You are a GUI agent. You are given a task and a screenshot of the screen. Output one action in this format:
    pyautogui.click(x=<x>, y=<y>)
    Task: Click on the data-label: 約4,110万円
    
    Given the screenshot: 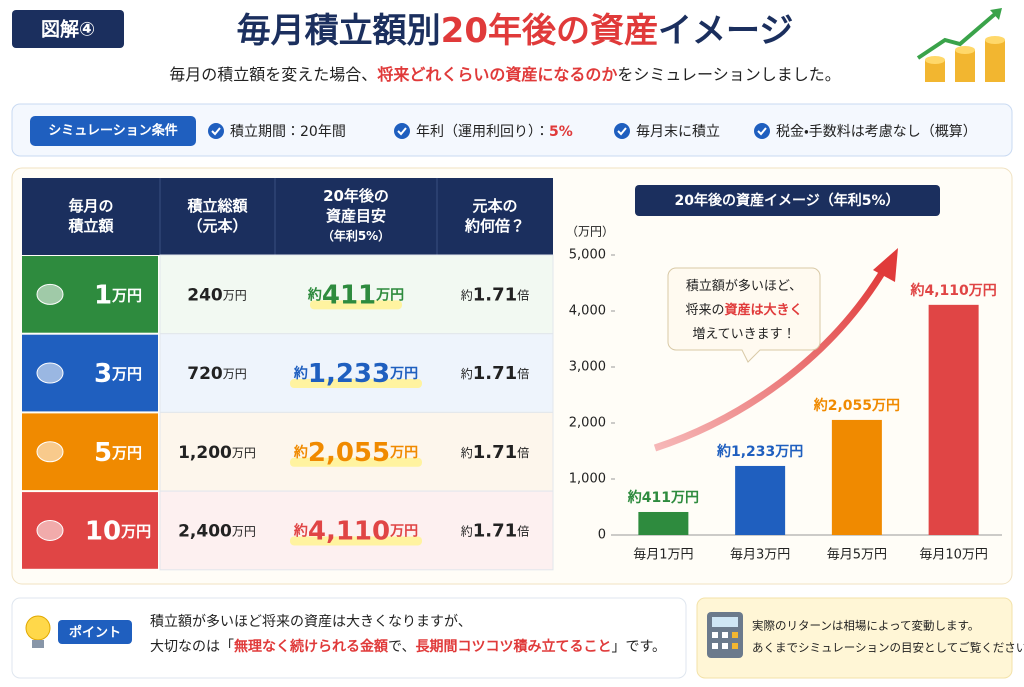 What is the action you would take?
    pyautogui.click(x=952, y=290)
    